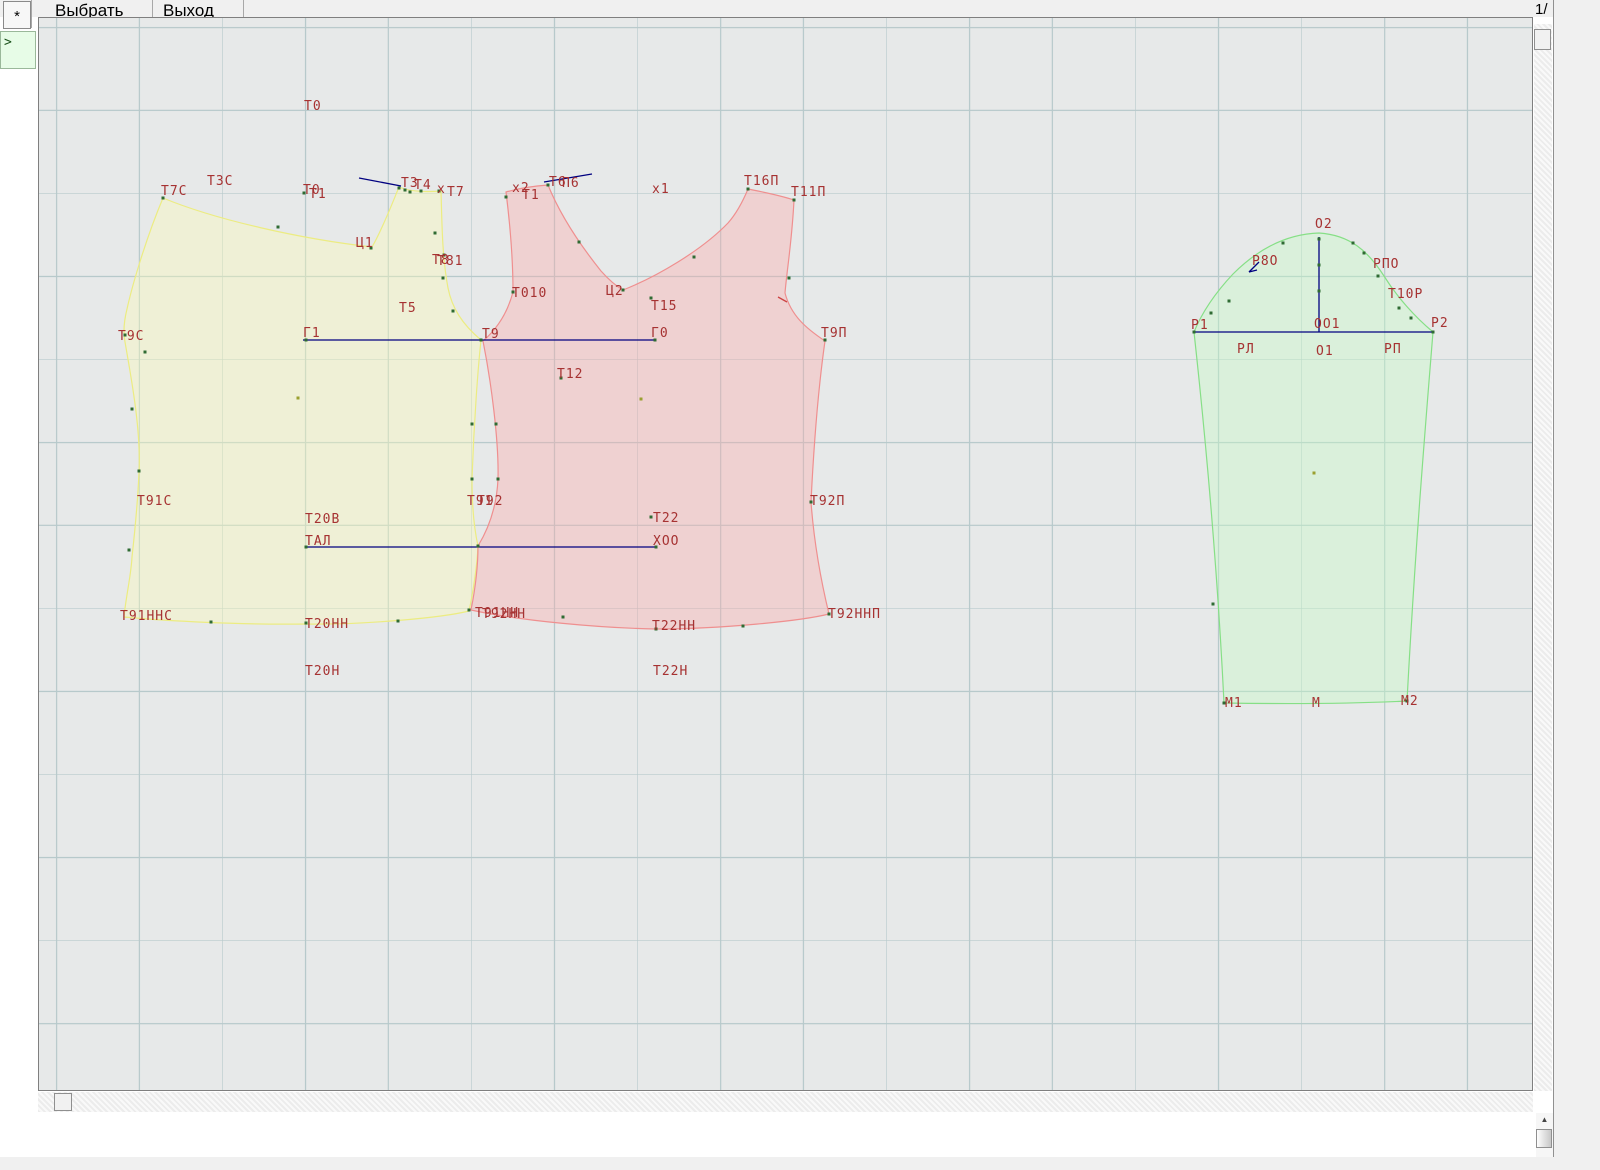  What do you see at coordinates (834, 333) in the screenshot?
I see `point-label: Т9П` at bounding box center [834, 333].